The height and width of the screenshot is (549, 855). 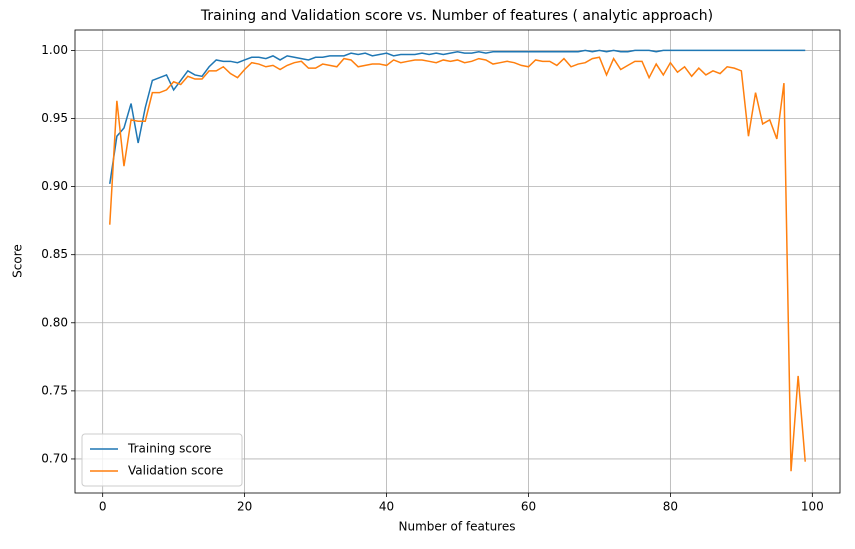 I want to click on x-tick-label: 0, so click(x=103, y=507).